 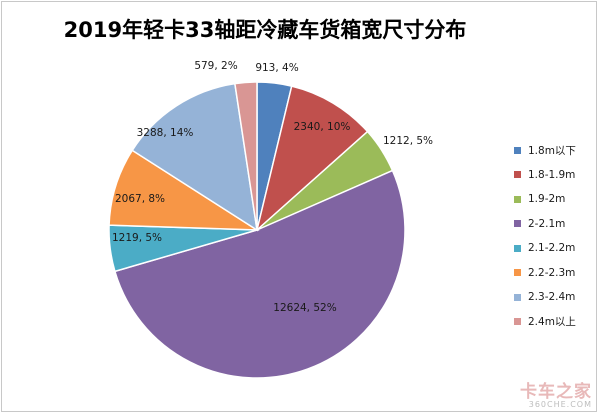 I want to click on legend-item: 2.1-2.2m, so click(x=556, y=248).